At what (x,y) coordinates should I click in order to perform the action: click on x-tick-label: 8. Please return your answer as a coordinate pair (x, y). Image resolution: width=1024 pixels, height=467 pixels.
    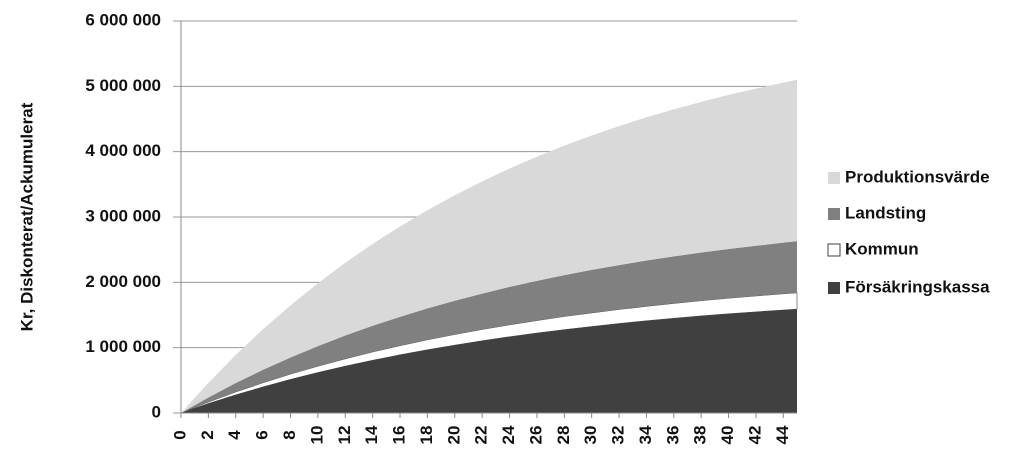
    Looking at the image, I should click on (289, 434).